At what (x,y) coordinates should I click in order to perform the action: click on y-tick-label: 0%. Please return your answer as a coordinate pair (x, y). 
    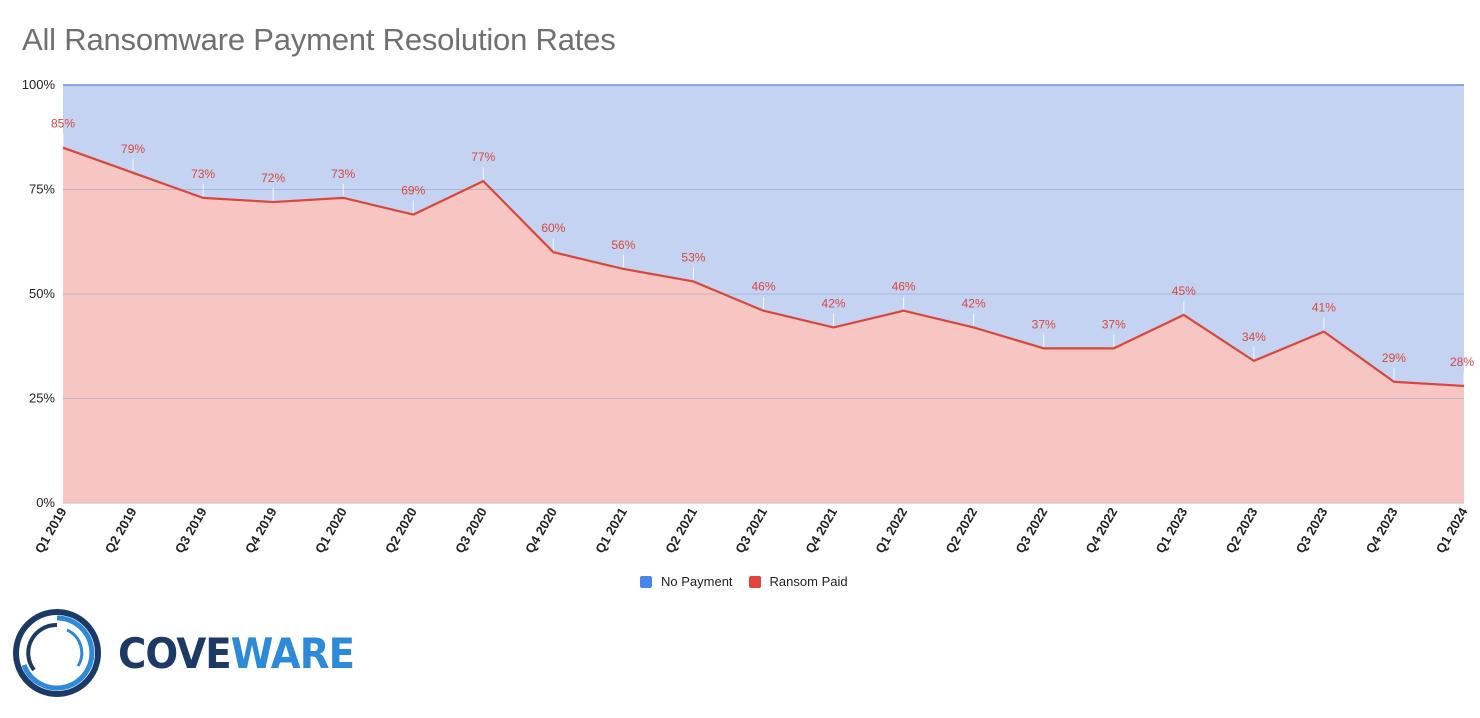
    Looking at the image, I should click on (45, 502).